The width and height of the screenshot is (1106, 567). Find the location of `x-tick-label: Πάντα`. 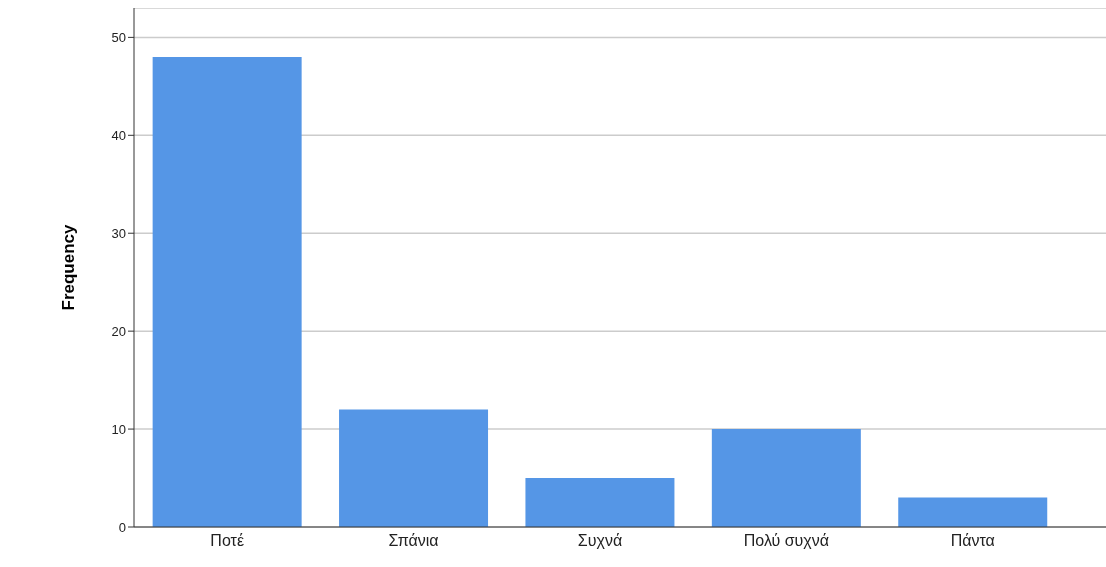

x-tick-label: Πάντα is located at coordinates (972, 541).